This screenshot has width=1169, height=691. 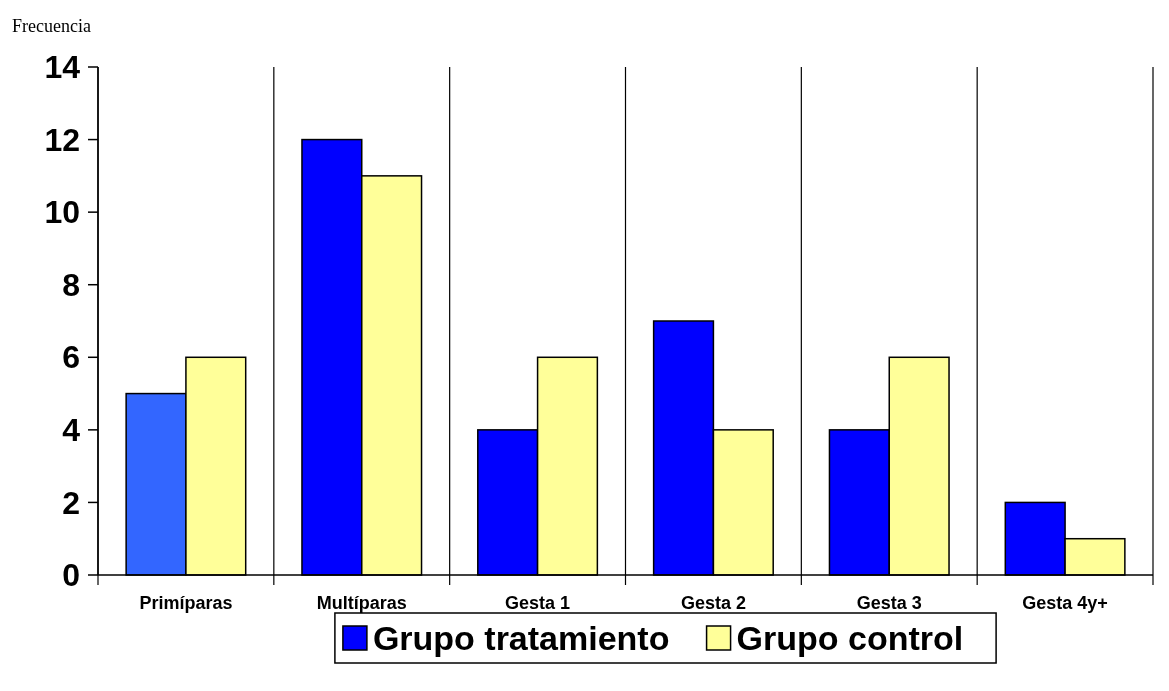 What do you see at coordinates (1065, 603) in the screenshot?
I see `x-tick-label: Gesta 4y+` at bounding box center [1065, 603].